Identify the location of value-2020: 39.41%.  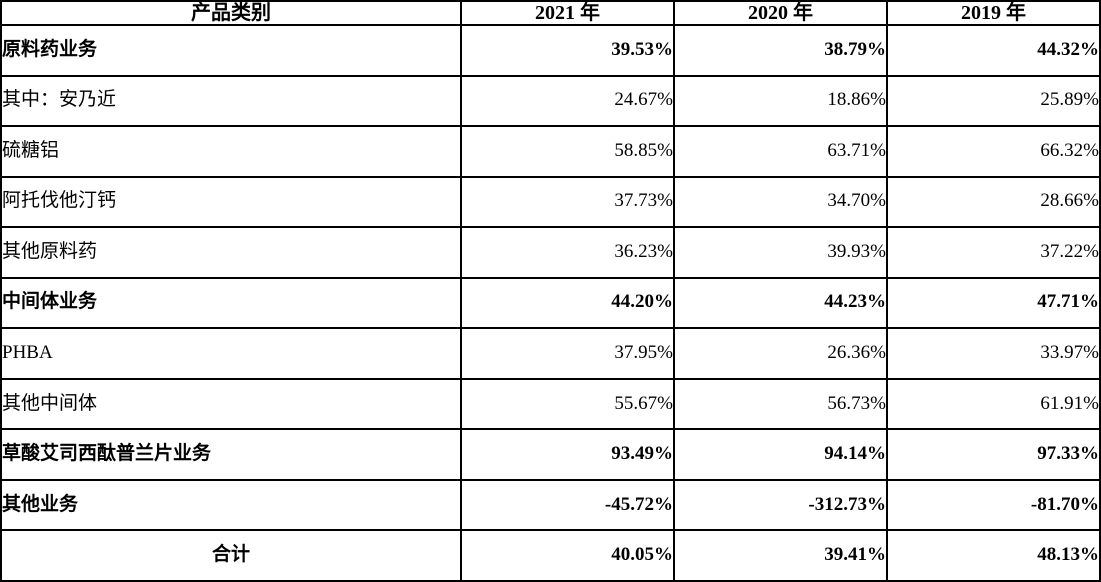
(780, 555).